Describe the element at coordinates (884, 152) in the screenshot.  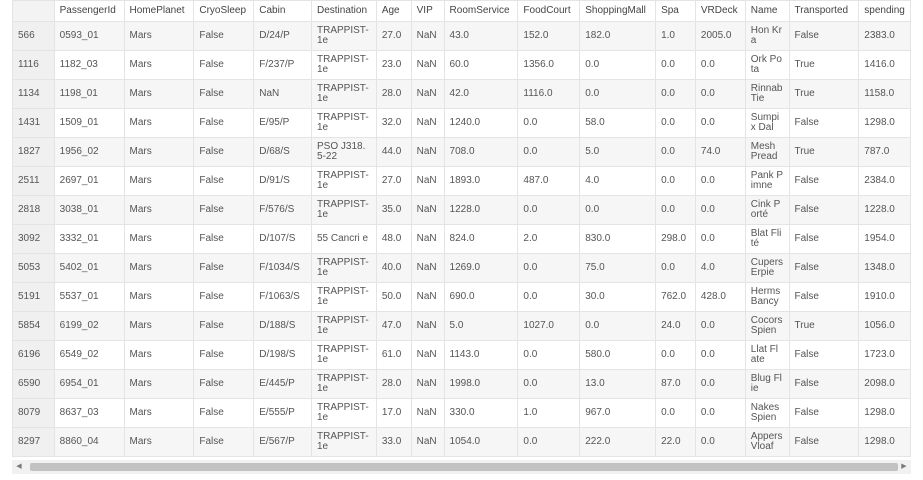
I see `table-cell: 787.0` at that location.